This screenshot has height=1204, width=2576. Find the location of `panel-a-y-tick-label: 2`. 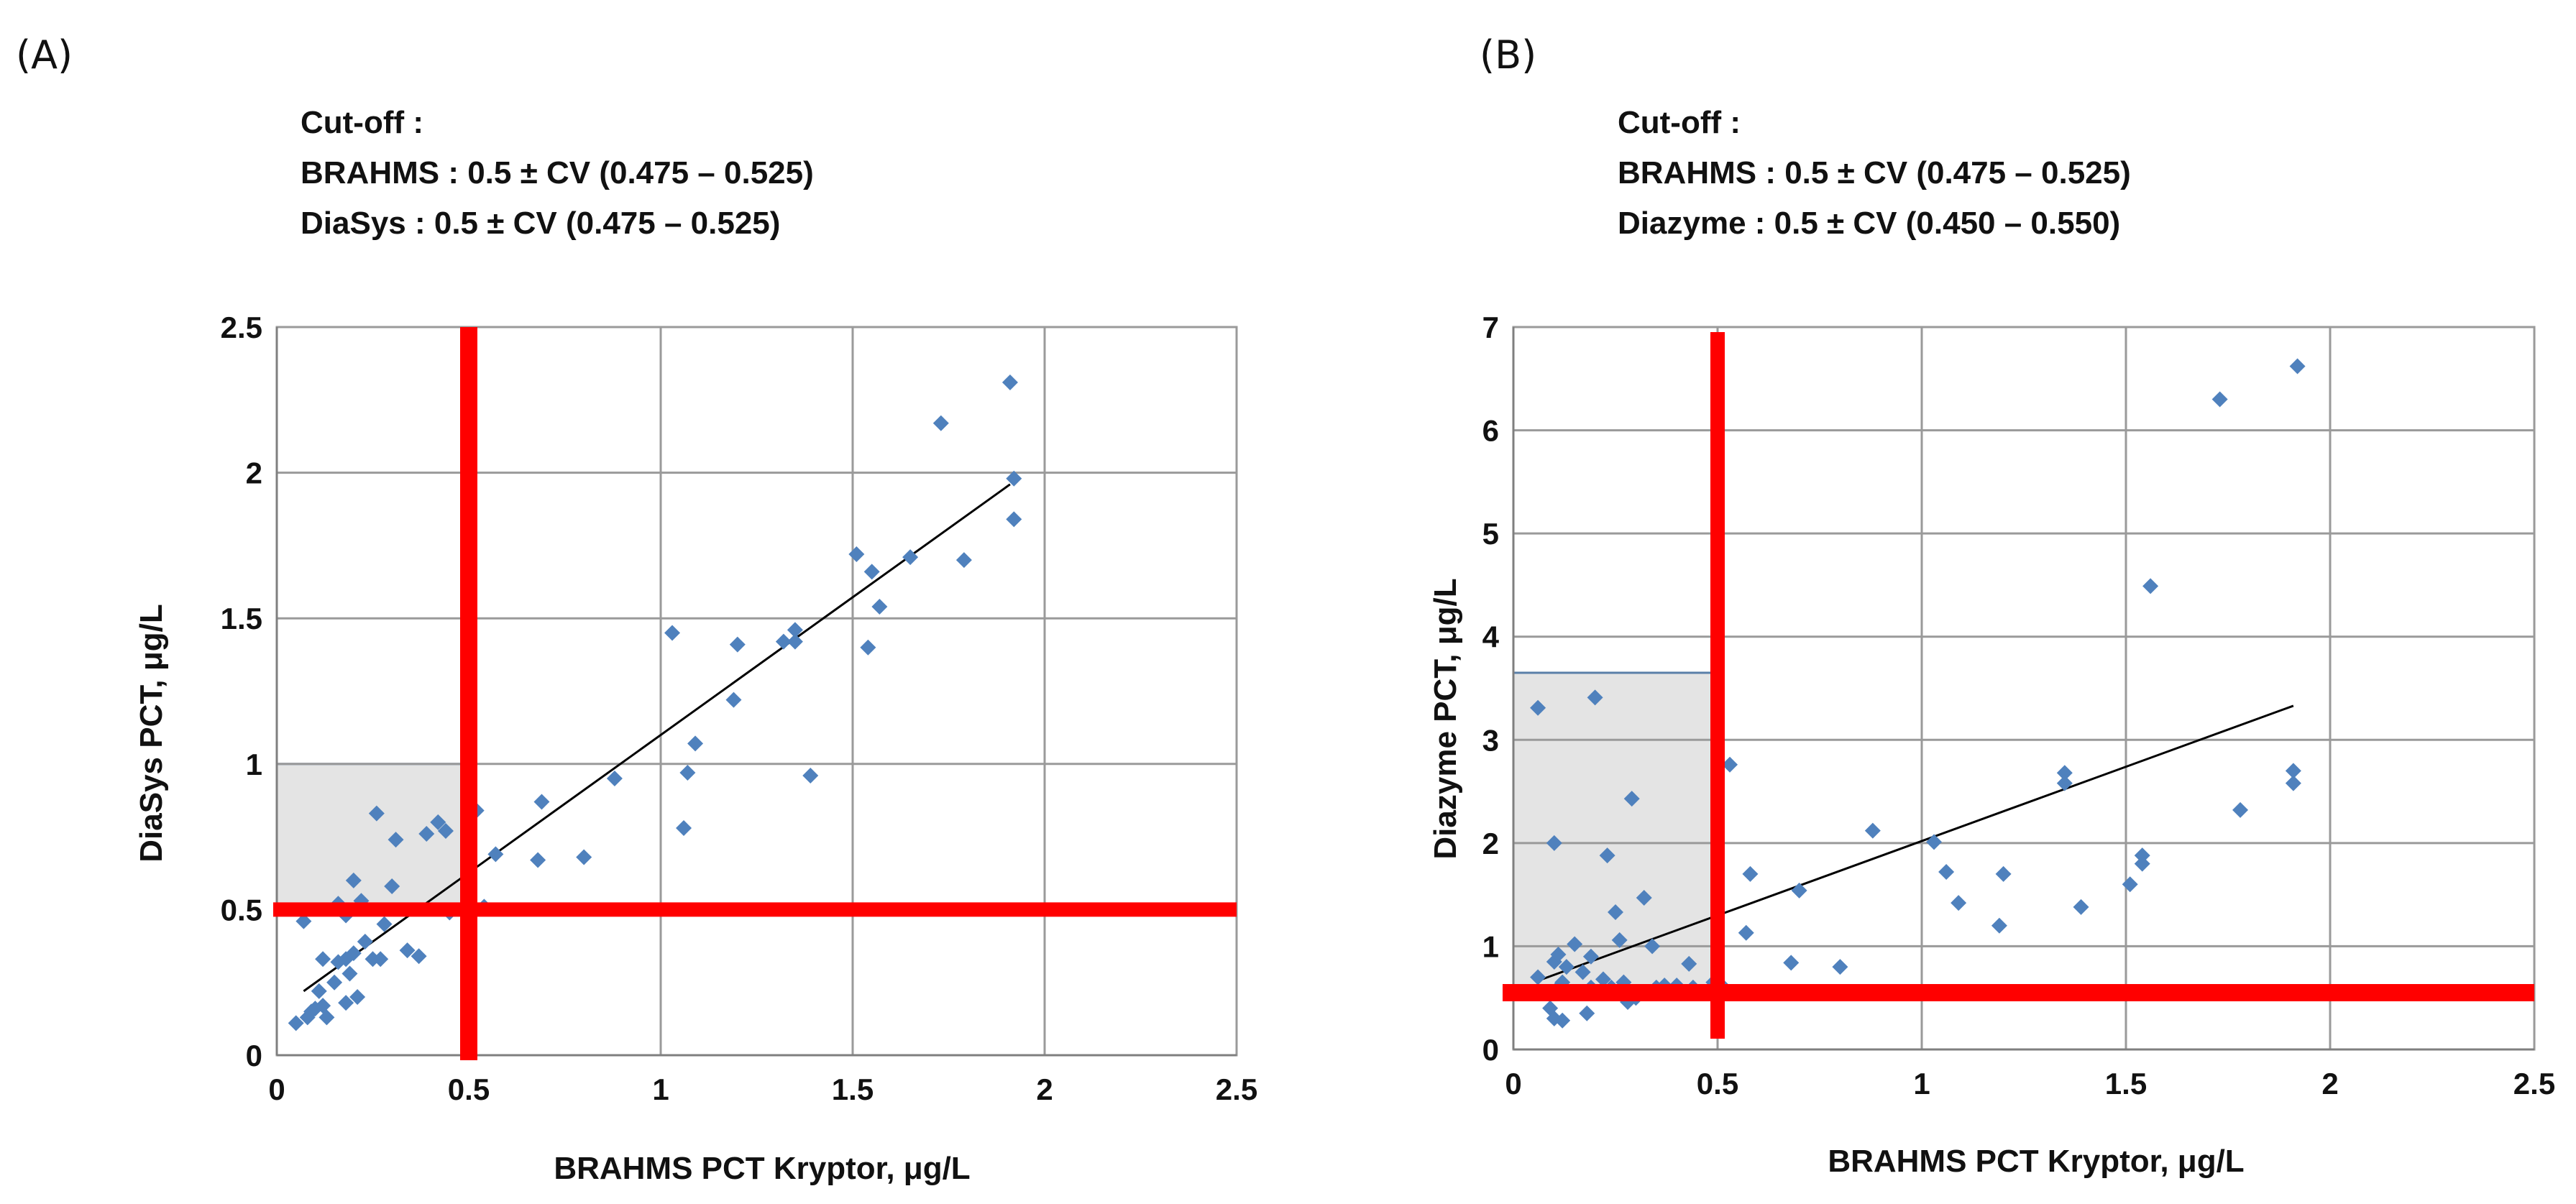

panel-a-y-tick-label: 2 is located at coordinates (254, 473).